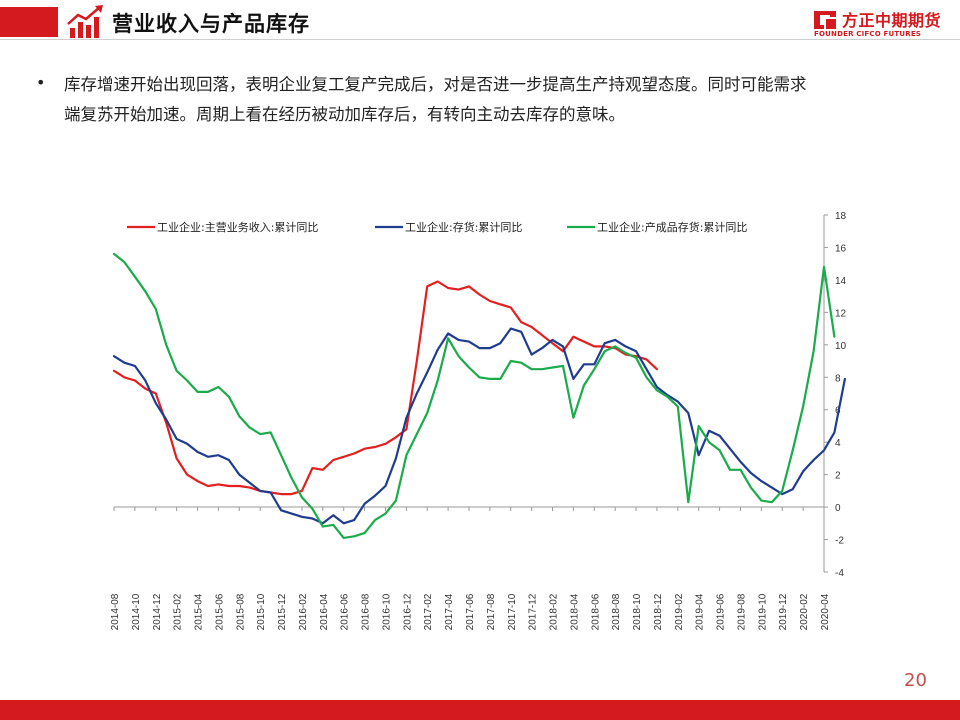  I want to click on x-tick-label: 2018-12, so click(658, 611).